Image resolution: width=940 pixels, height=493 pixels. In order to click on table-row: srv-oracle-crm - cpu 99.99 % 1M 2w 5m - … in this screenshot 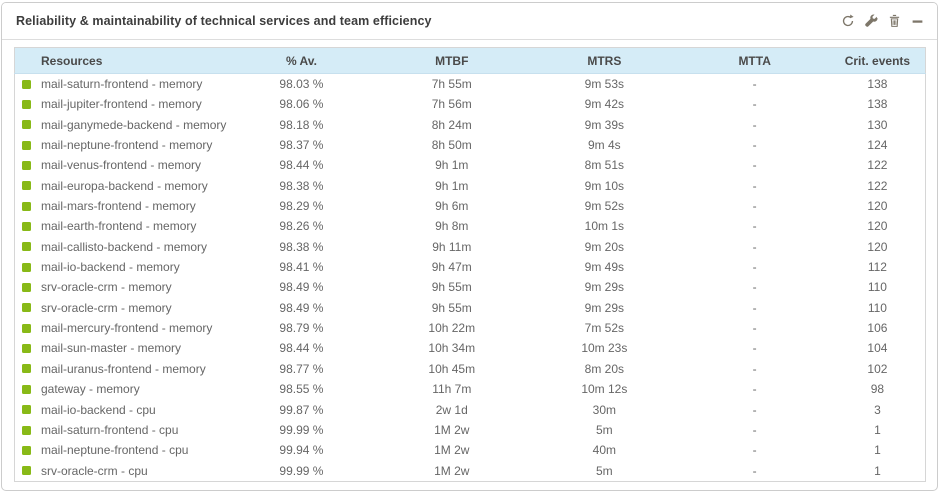, I will do `click(470, 471)`.